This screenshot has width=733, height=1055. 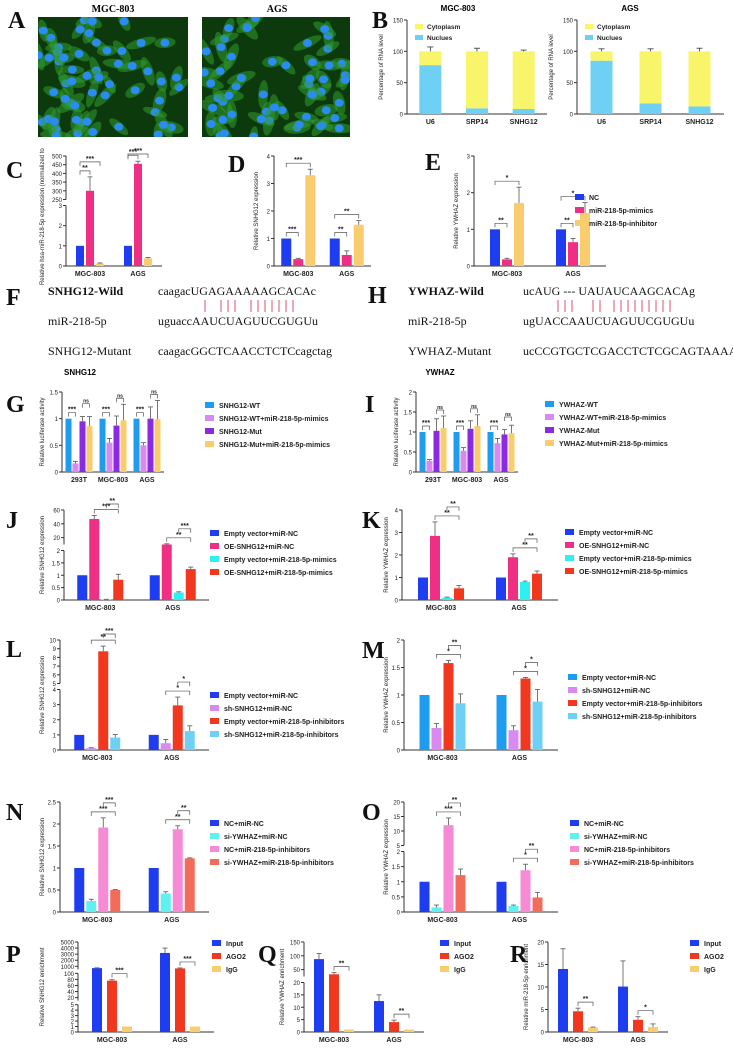 What do you see at coordinates (460, 970) in the screenshot?
I see `legend-label: IgG` at bounding box center [460, 970].